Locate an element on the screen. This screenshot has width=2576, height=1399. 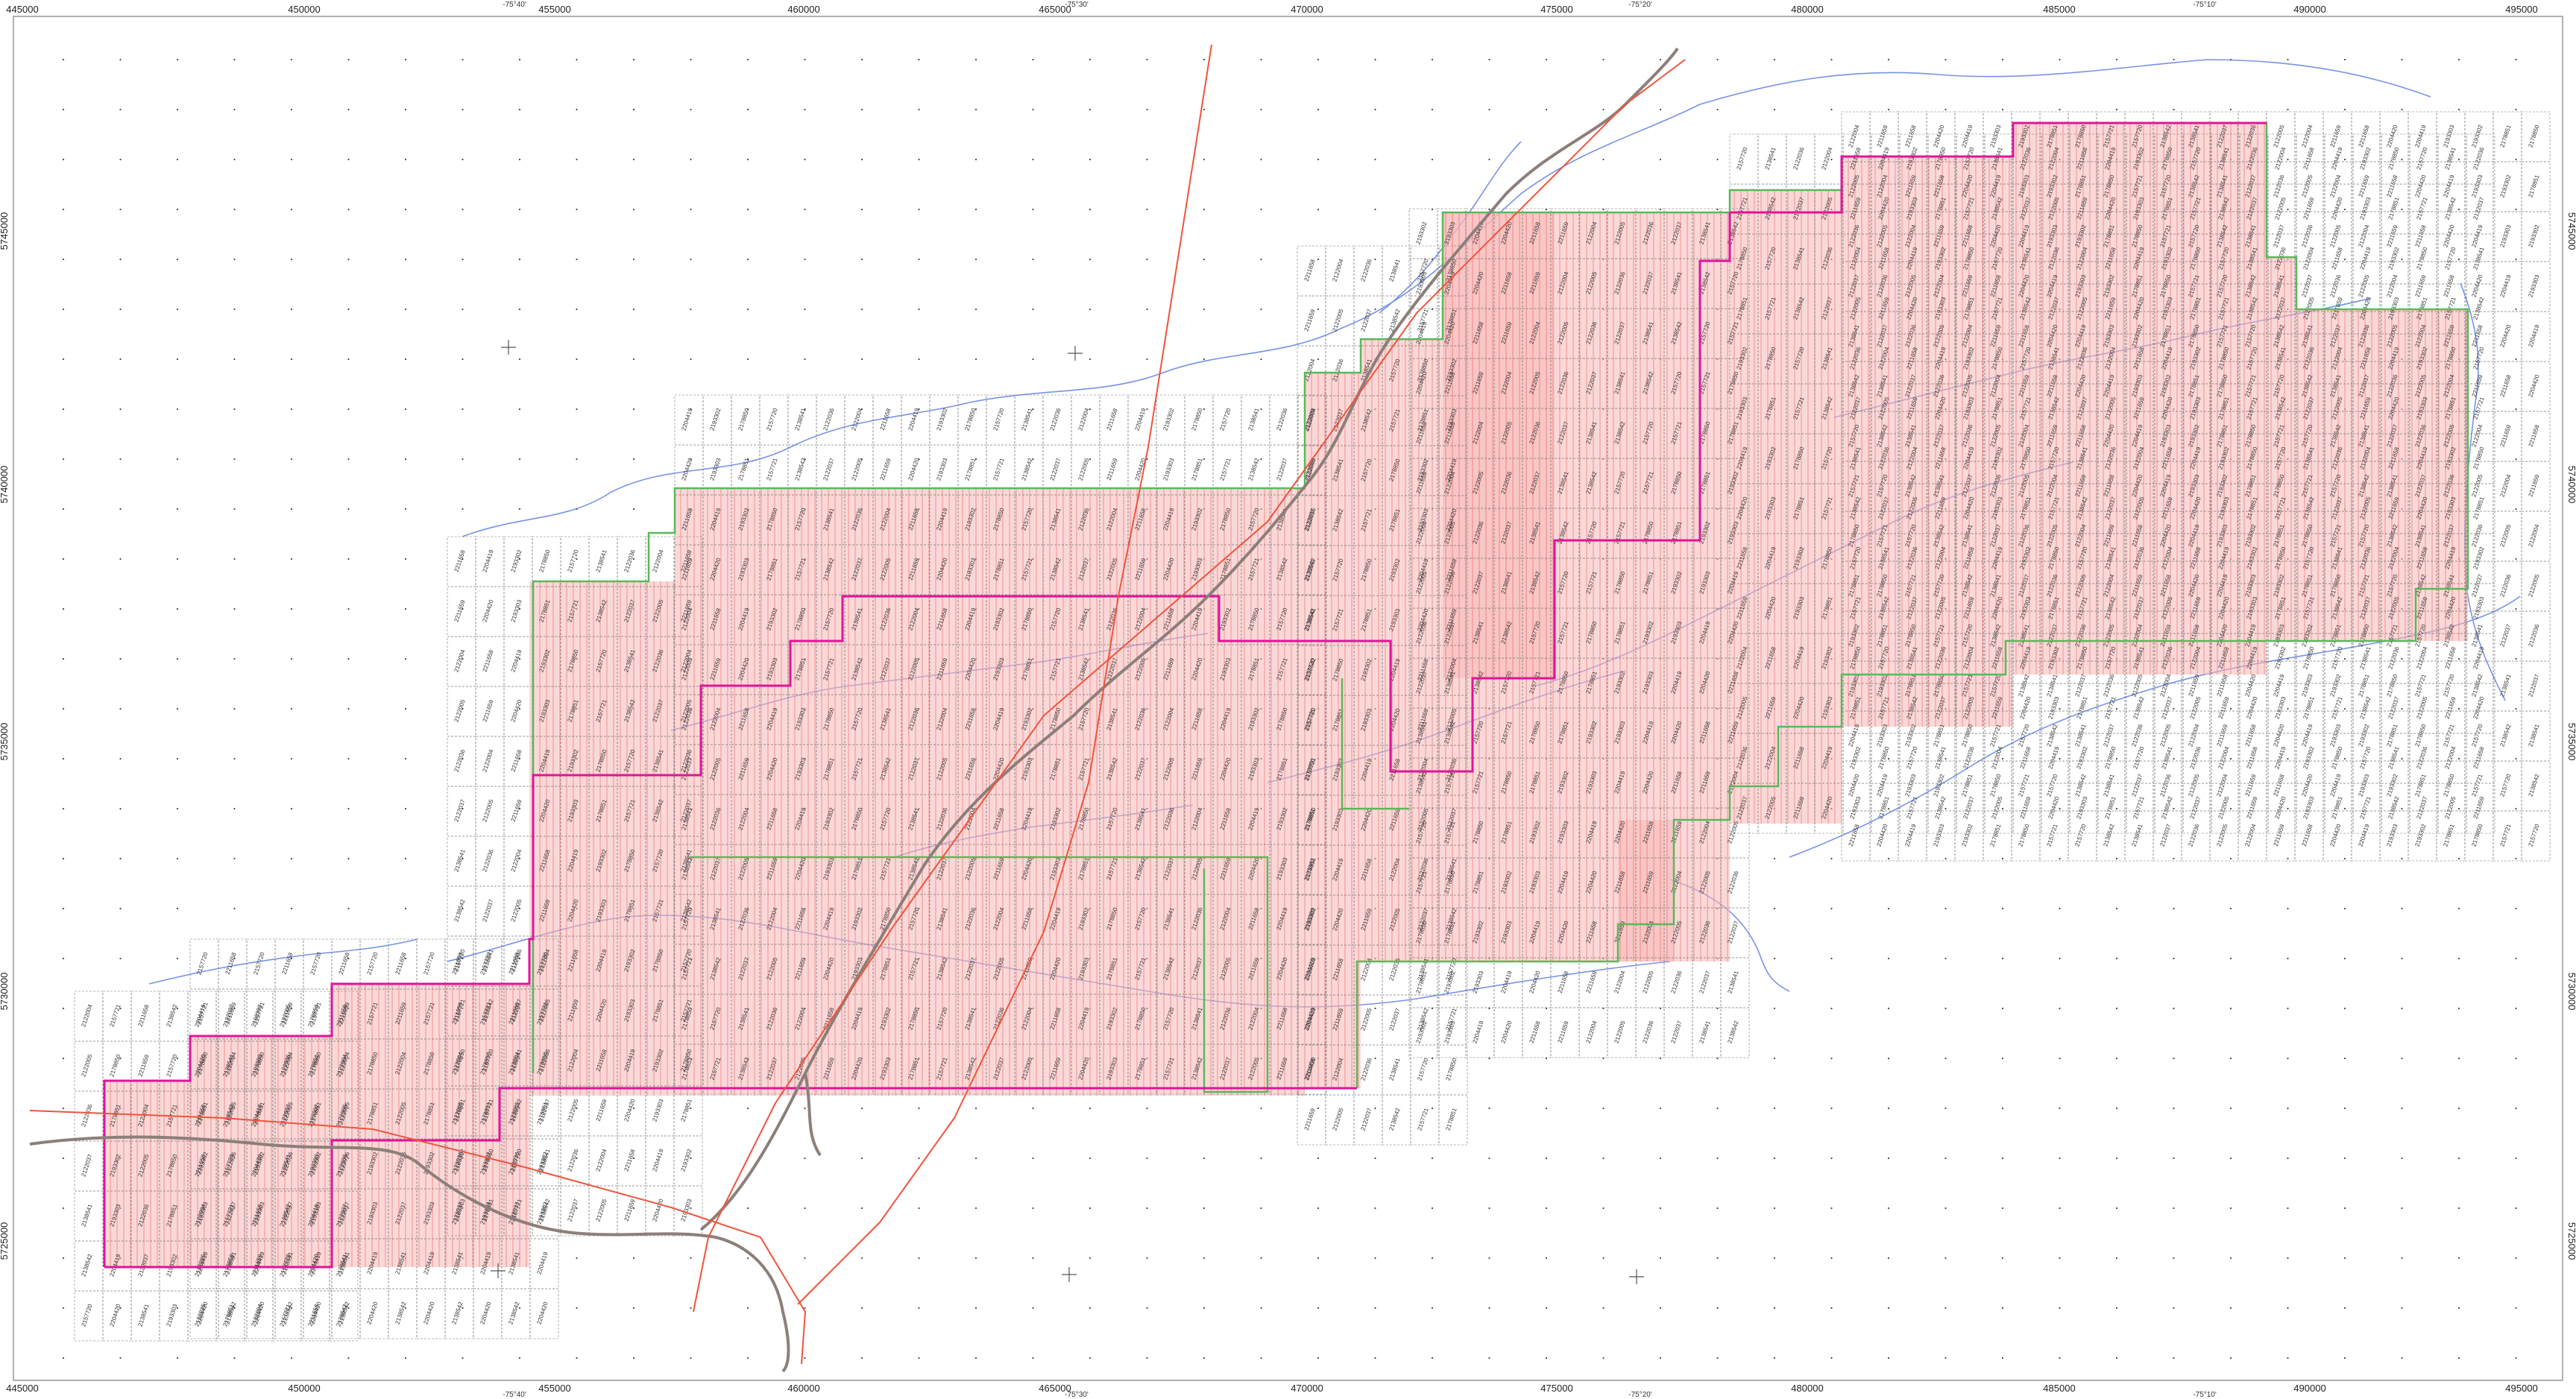
northing-label-left: 5730000 is located at coordinates (5, 992).